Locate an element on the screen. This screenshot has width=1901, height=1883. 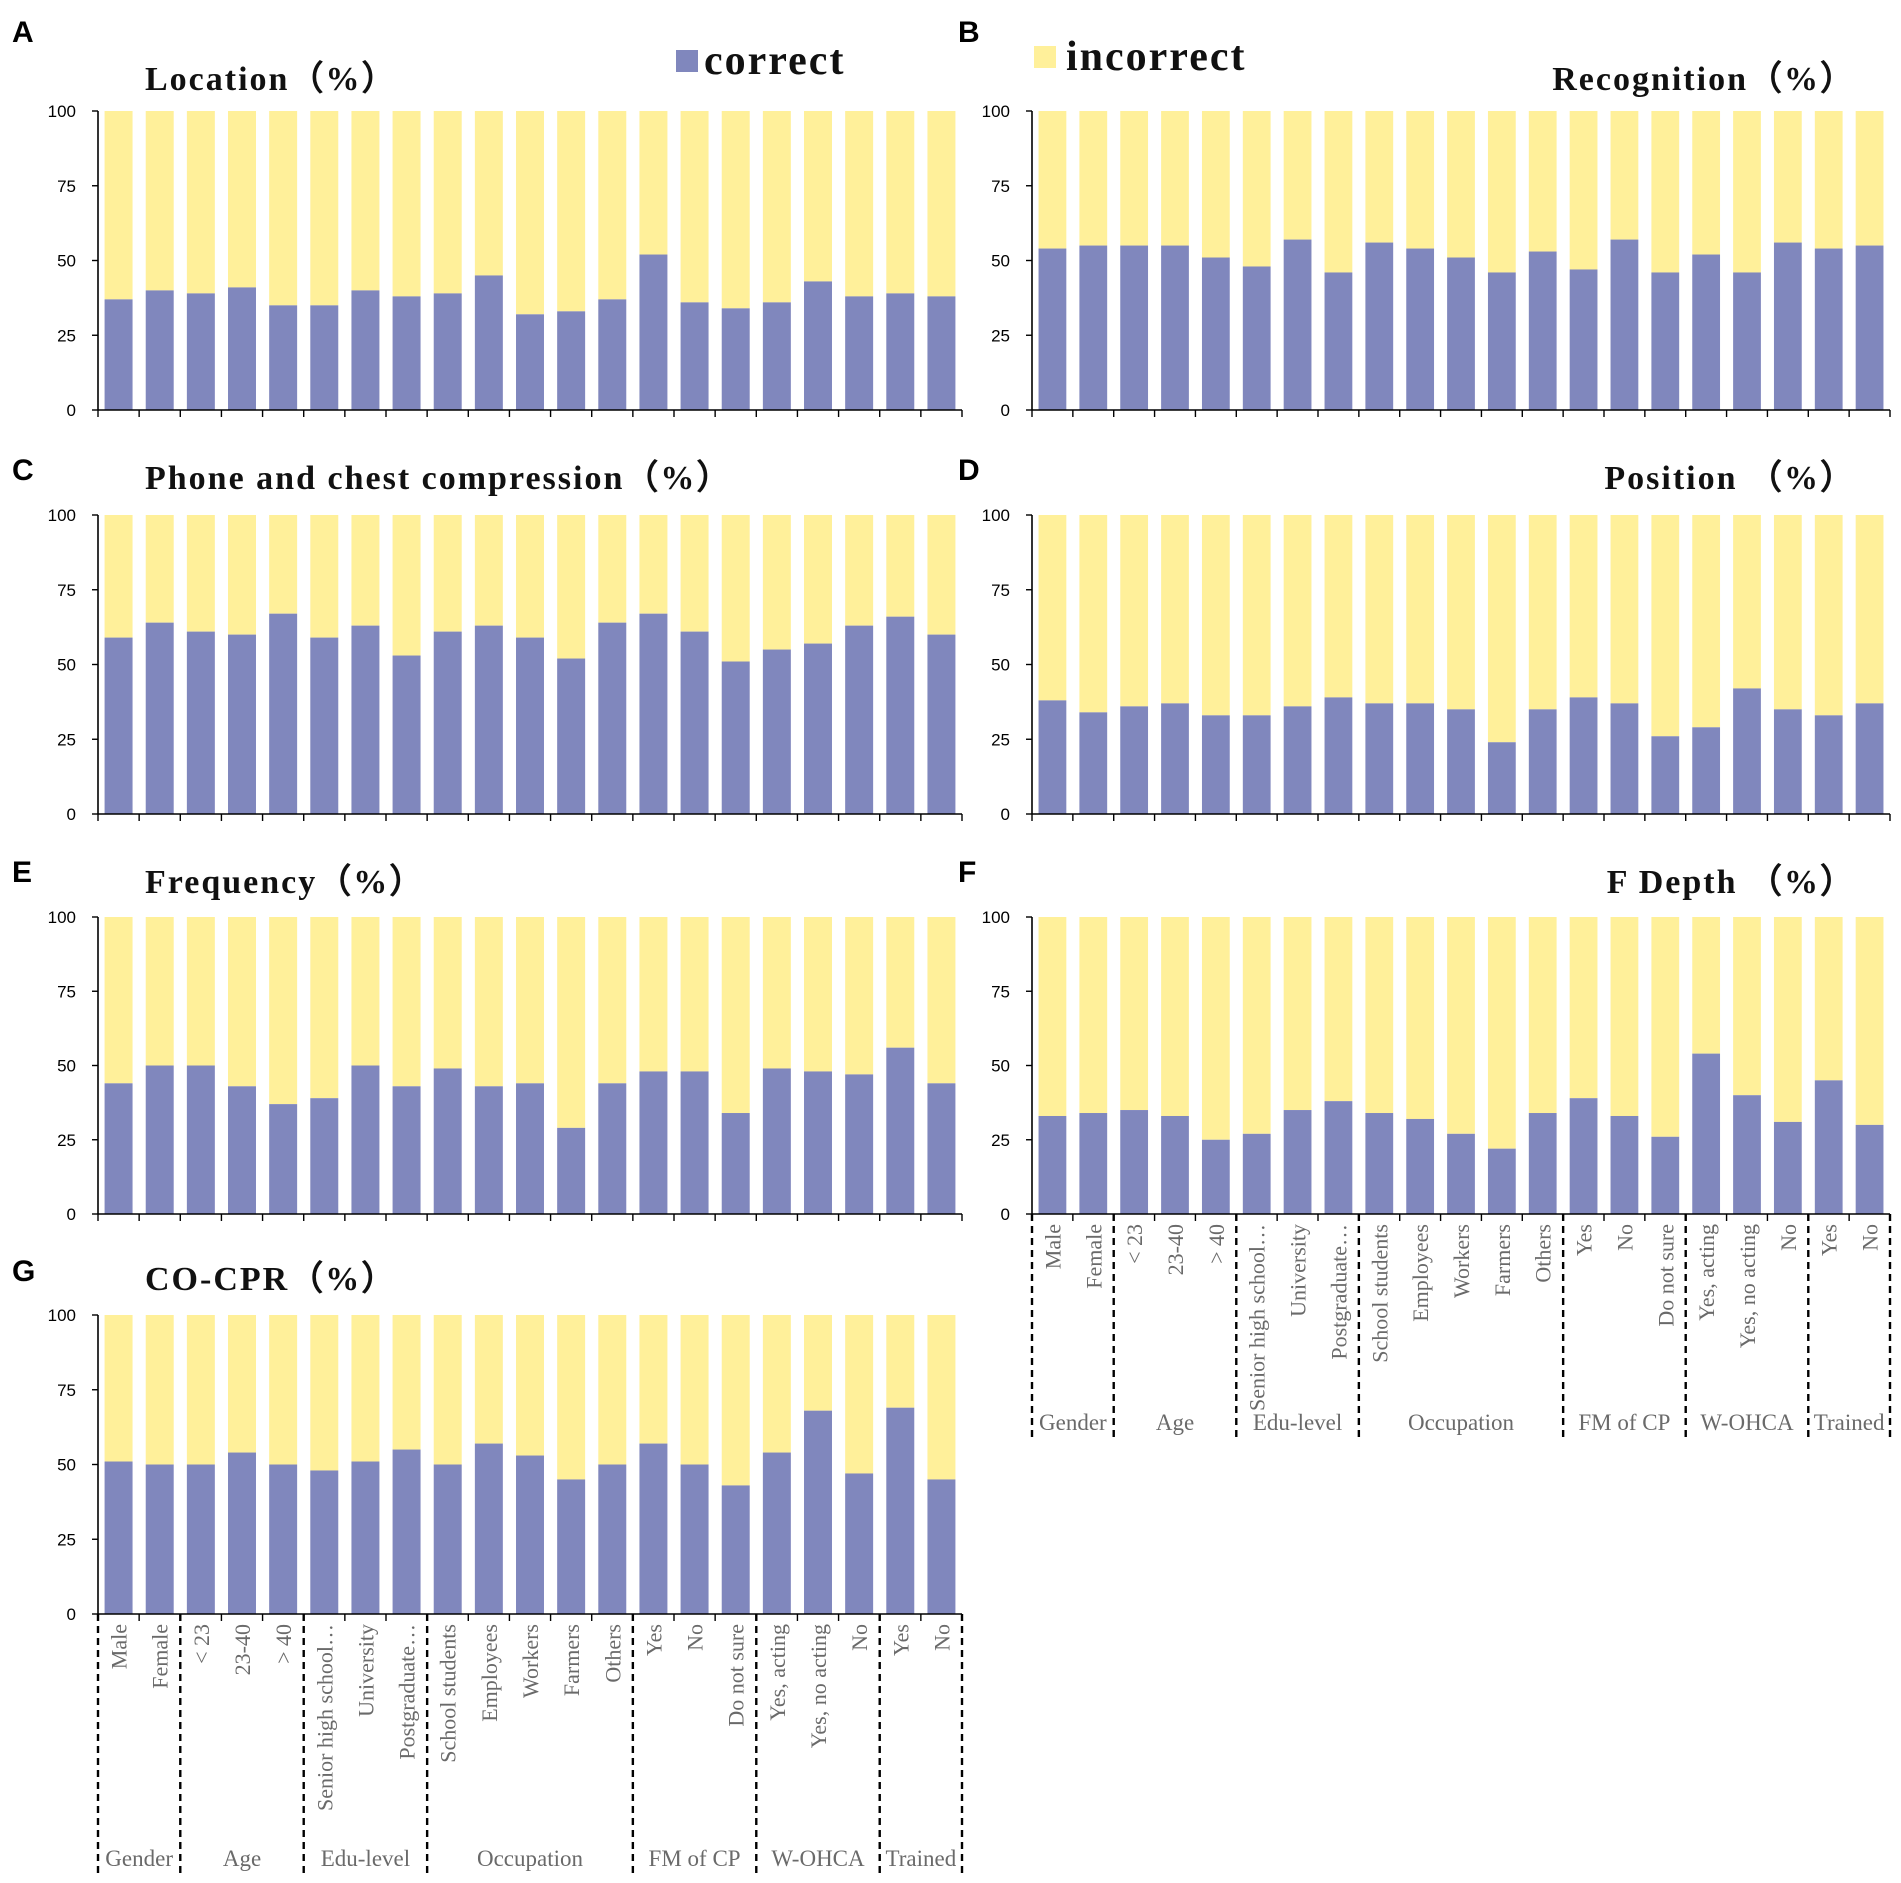
category-label: Farmers is located at coordinates (571, 1660).